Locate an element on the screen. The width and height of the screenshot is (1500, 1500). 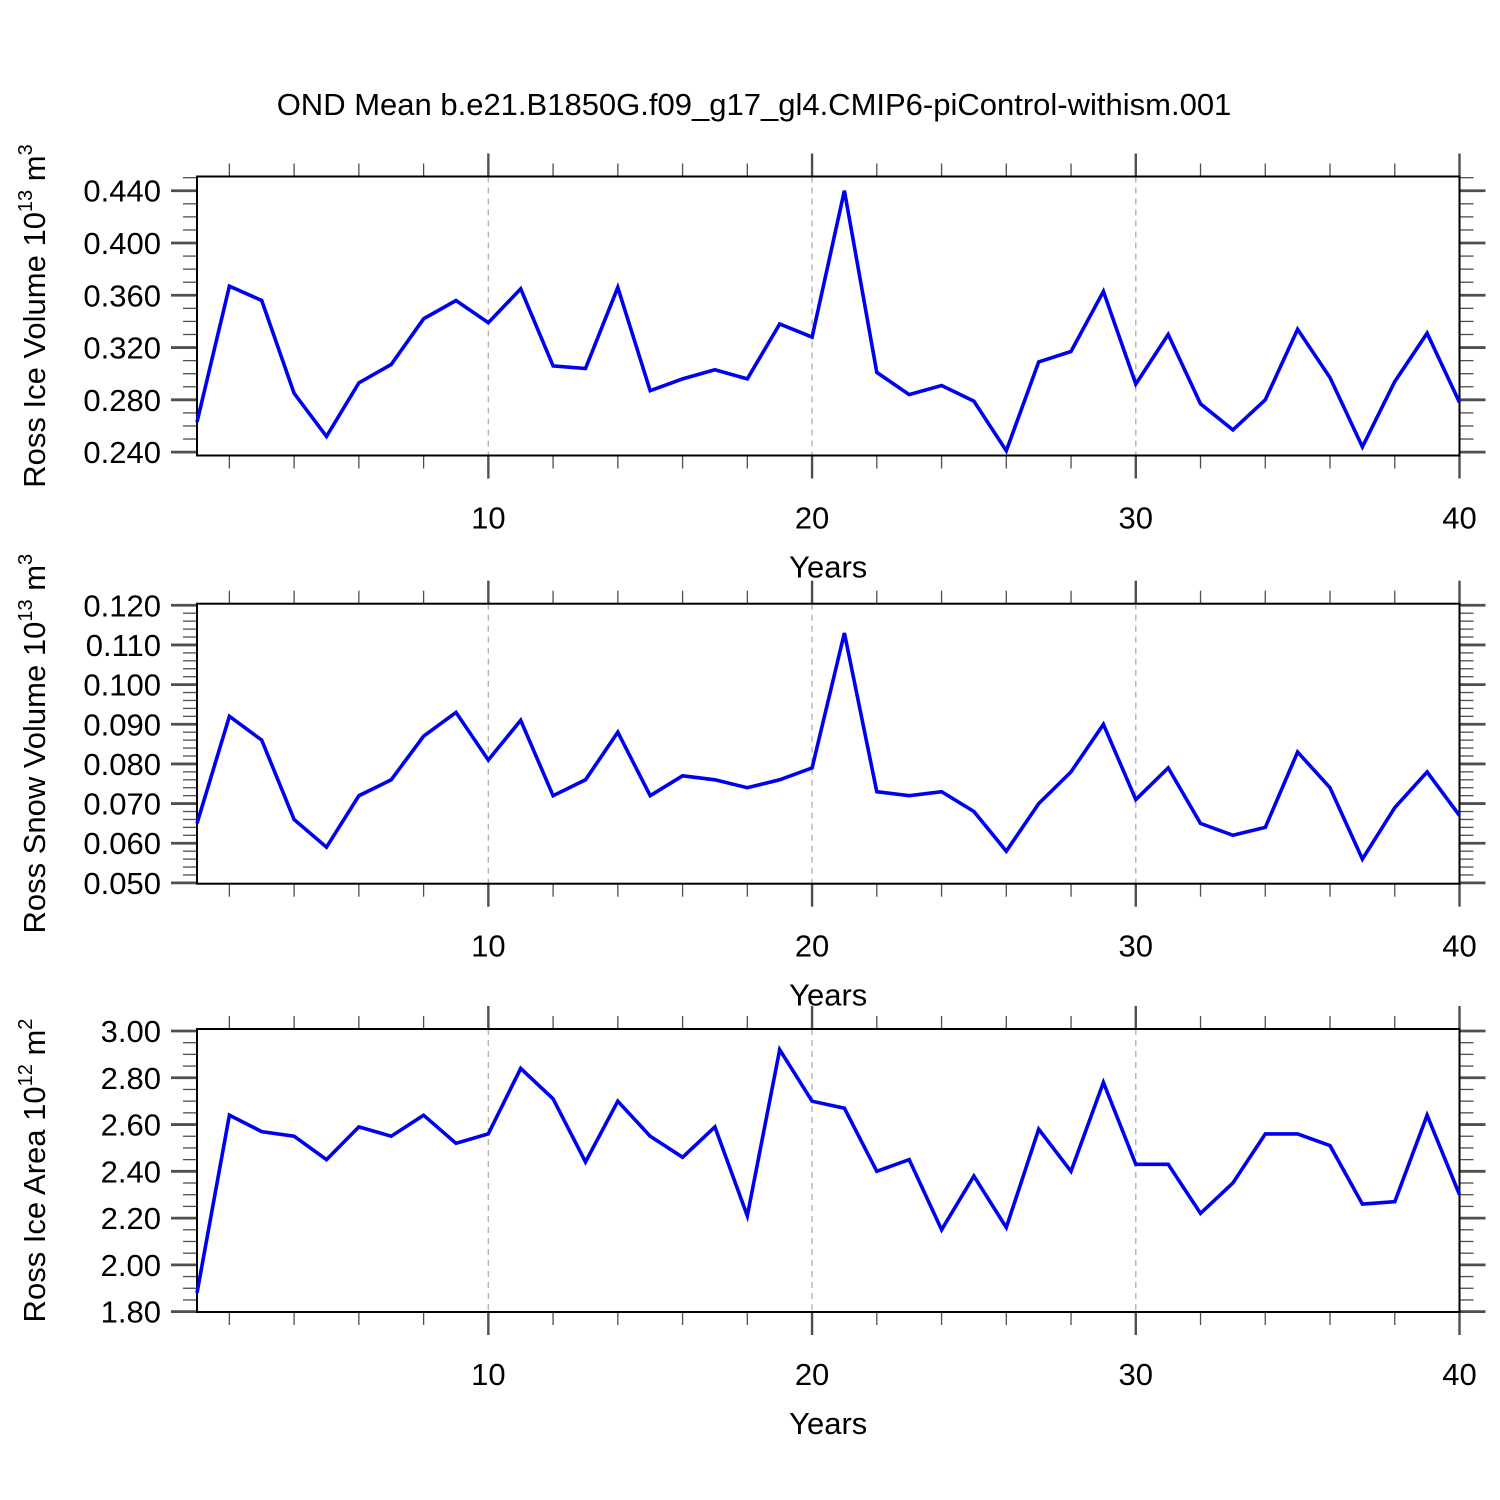
y-tick-label: 0.050 is located at coordinates (122, 883).